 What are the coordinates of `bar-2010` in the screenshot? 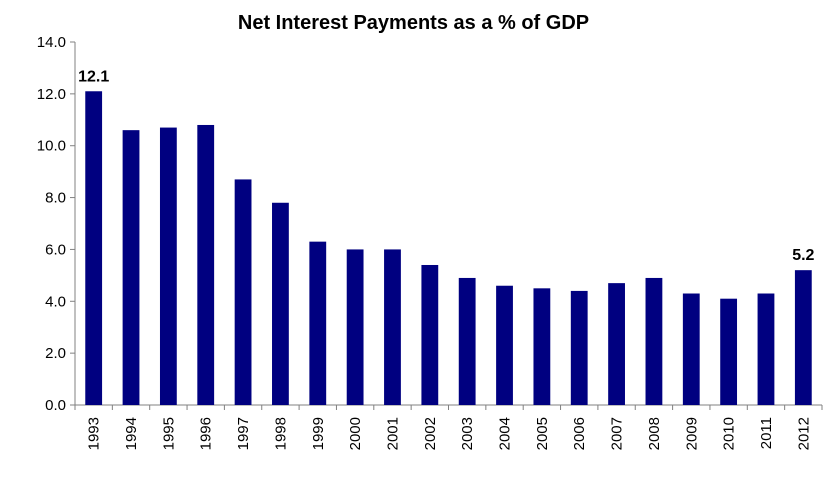 It's located at (729, 351).